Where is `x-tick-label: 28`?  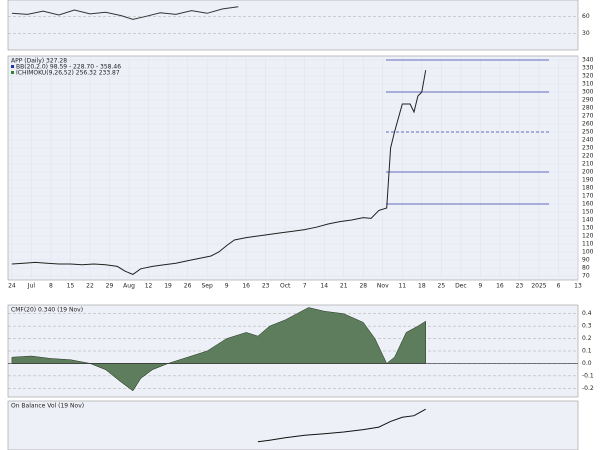 x-tick-label: 28 is located at coordinates (363, 286).